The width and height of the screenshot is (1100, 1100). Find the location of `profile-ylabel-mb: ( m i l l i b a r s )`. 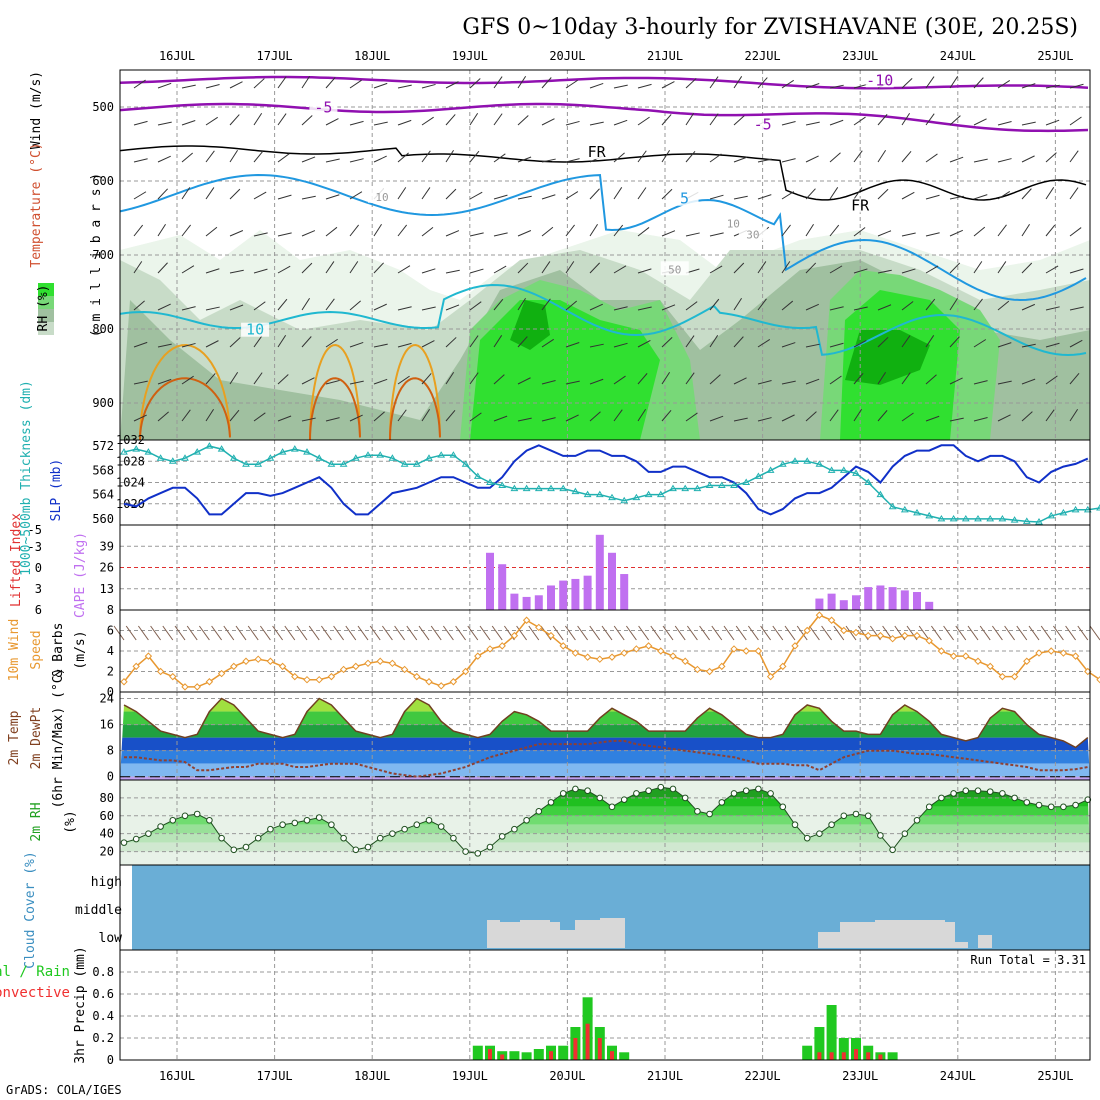

profile-ylabel-mb: ( m i l l i b a r s ) is located at coordinates (96, 255).